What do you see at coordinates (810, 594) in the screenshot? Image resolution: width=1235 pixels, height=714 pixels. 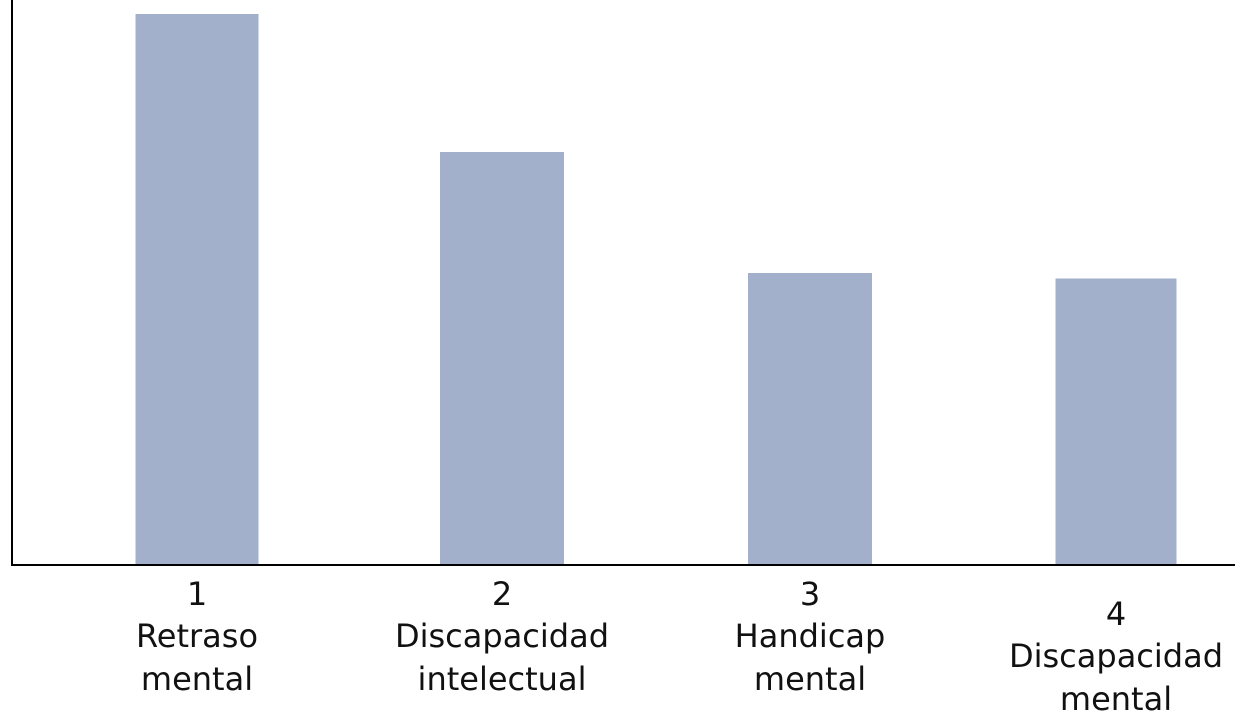 I see `x-tick-label-3-line-1: 3` at bounding box center [810, 594].